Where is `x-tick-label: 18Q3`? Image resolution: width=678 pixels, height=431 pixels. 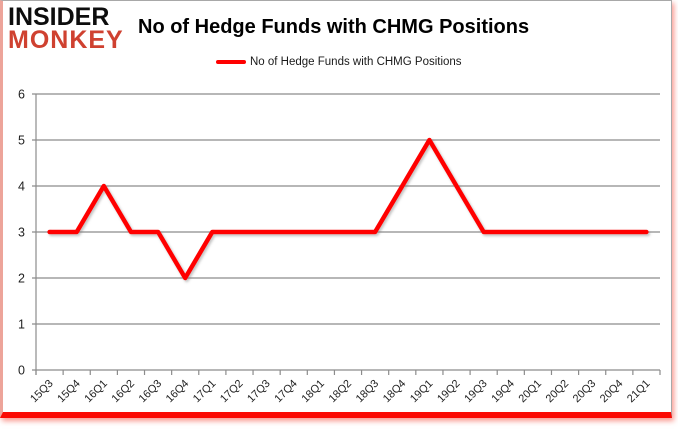 x-tick-label: 18Q3 is located at coordinates (368, 392).